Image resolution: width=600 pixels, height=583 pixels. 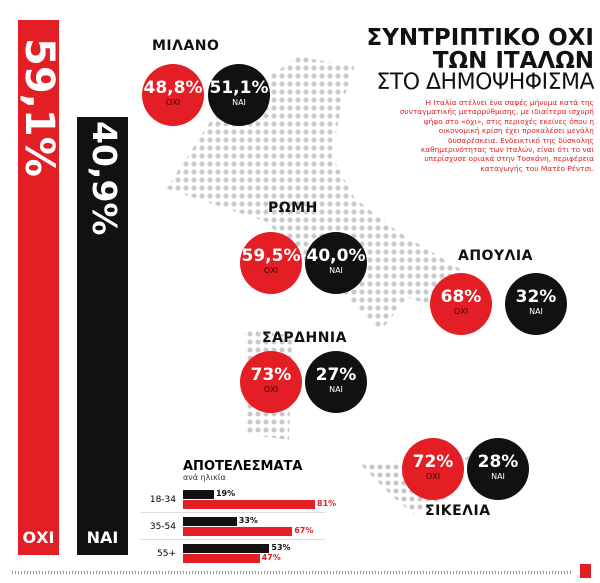 What do you see at coordinates (271, 557) in the screenshot?
I see `age-no-value: 47%` at bounding box center [271, 557].